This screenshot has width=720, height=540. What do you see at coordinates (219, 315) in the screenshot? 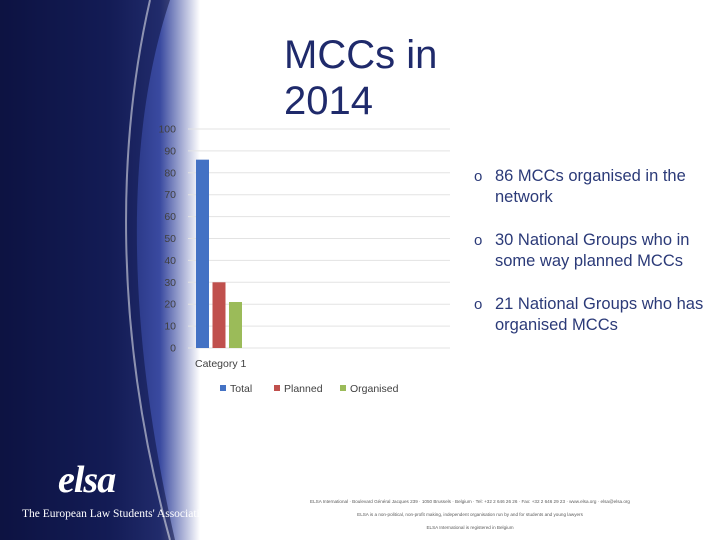
I see `bar-planned` at bounding box center [219, 315].